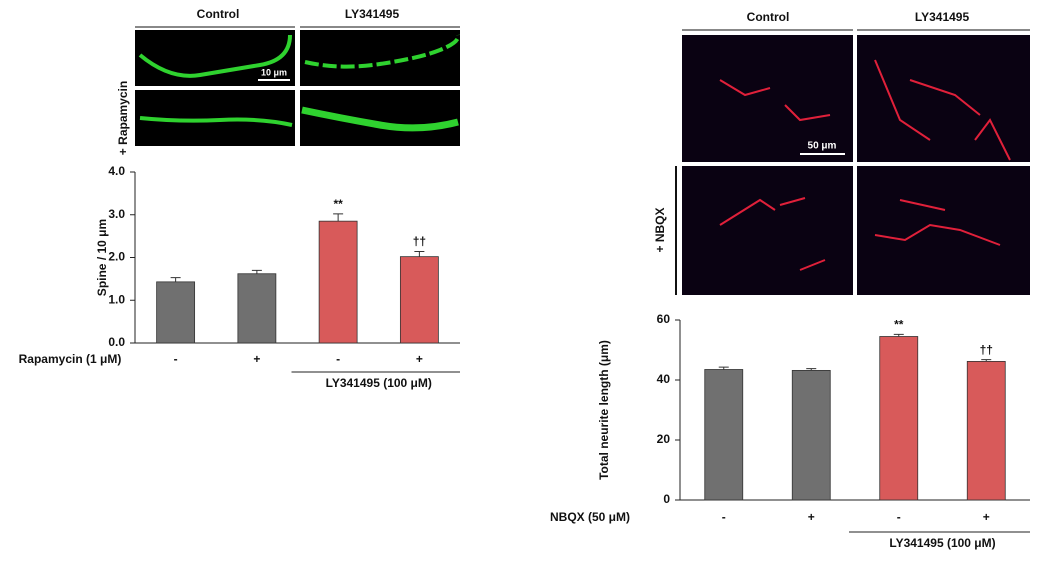 Image resolution: width=1040 pixels, height=567 pixels. I want to click on y-tick-label: 0.0, so click(116, 342).